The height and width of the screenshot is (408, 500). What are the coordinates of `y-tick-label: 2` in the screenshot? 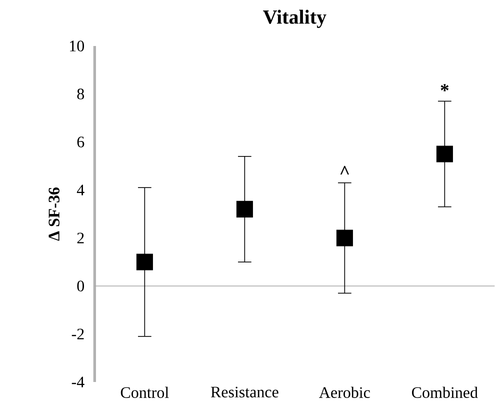 It's located at (80, 238).